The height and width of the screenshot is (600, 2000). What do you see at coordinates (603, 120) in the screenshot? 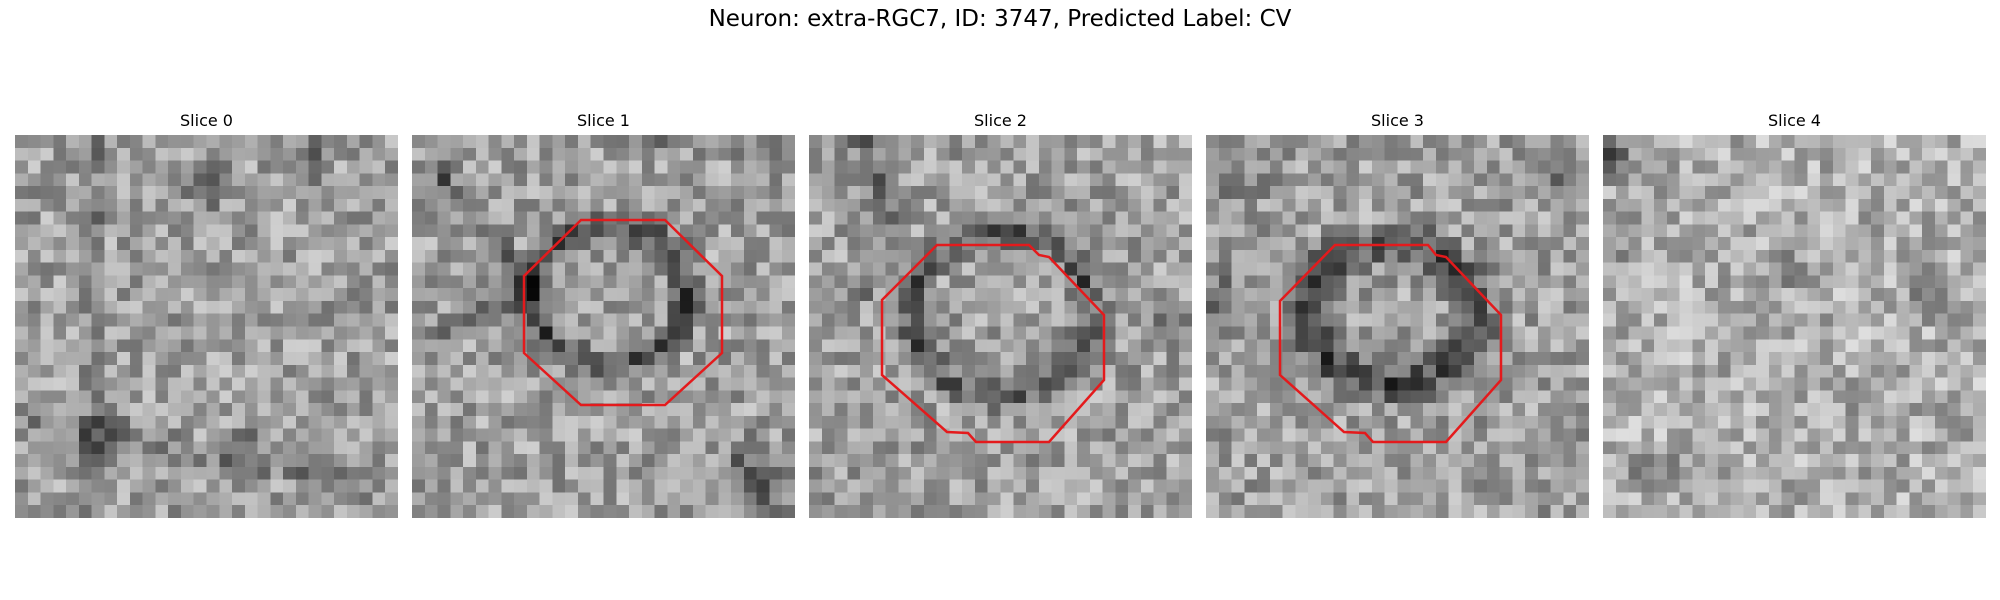
I see `slice-title: Slice 1` at bounding box center [603, 120].